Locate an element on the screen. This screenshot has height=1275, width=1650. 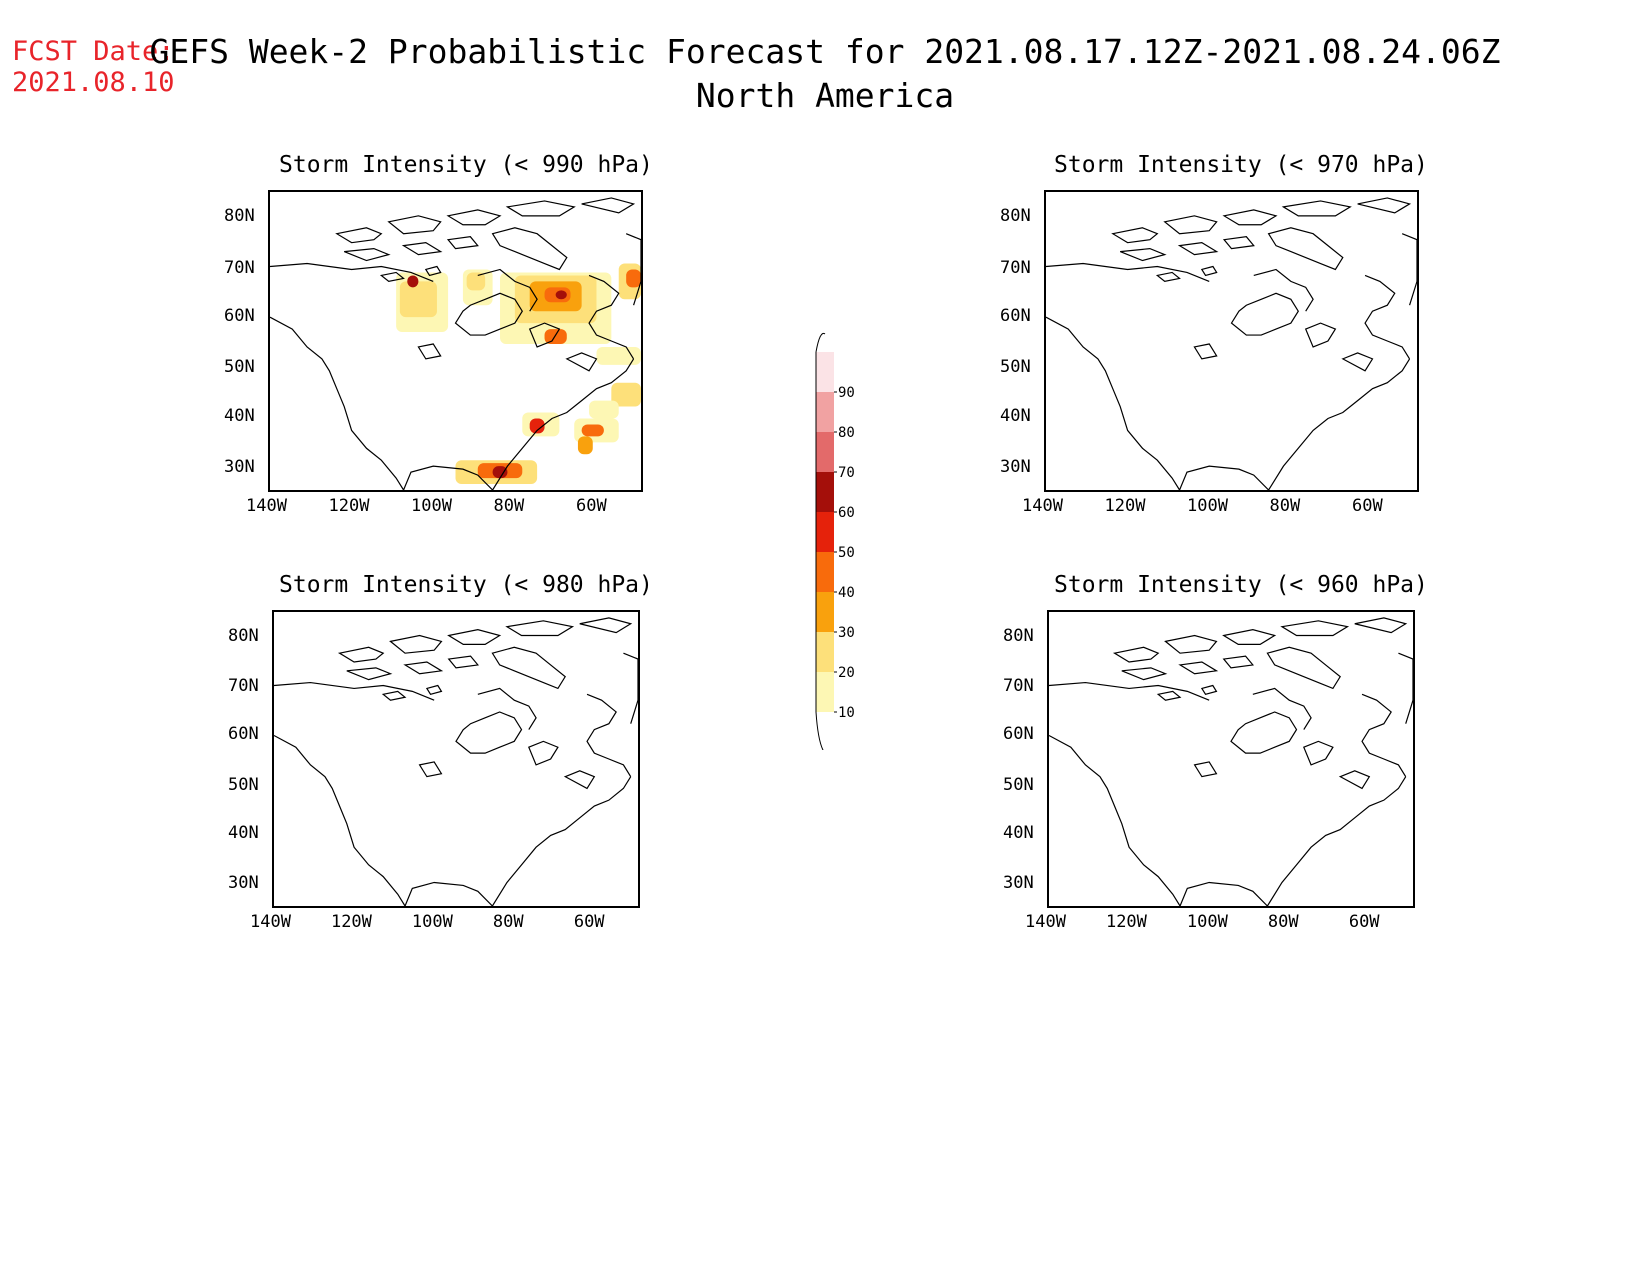
colorbar-tick-label: 30 is located at coordinates (846, 633).